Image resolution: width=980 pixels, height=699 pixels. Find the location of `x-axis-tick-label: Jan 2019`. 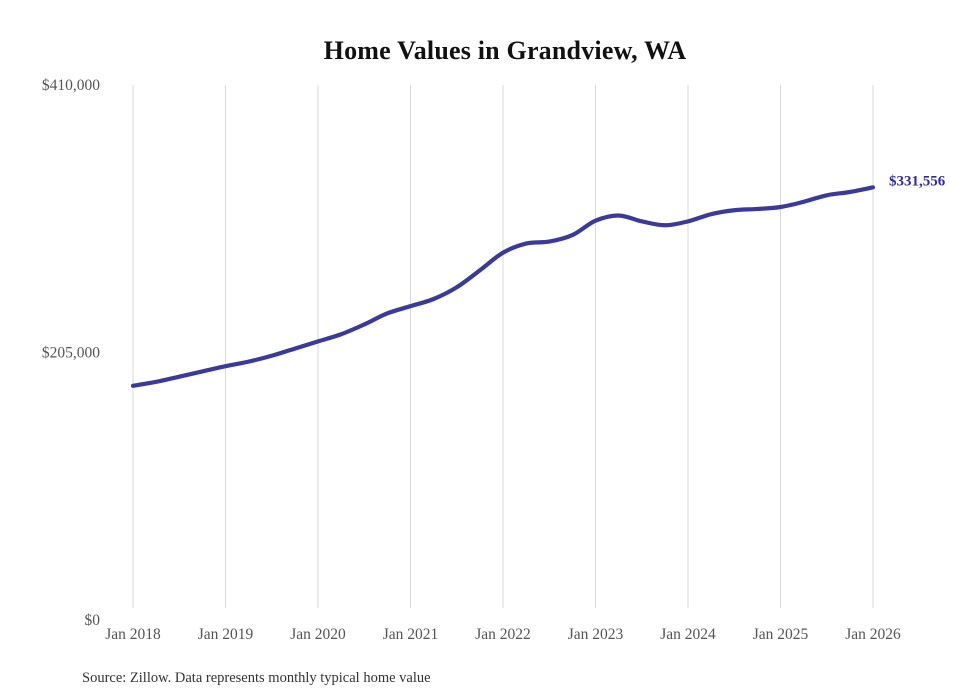

x-axis-tick-label: Jan 2019 is located at coordinates (226, 634).